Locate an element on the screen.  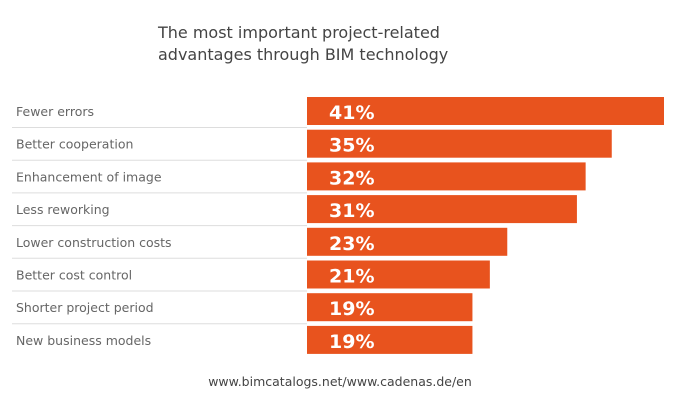
category-label: New business models is located at coordinates (83, 340).